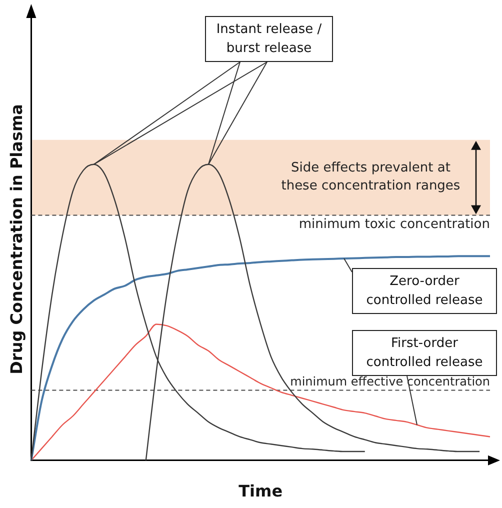 The width and height of the screenshot is (502, 508). I want to click on text: Instant release / burst release, so click(269, 39).